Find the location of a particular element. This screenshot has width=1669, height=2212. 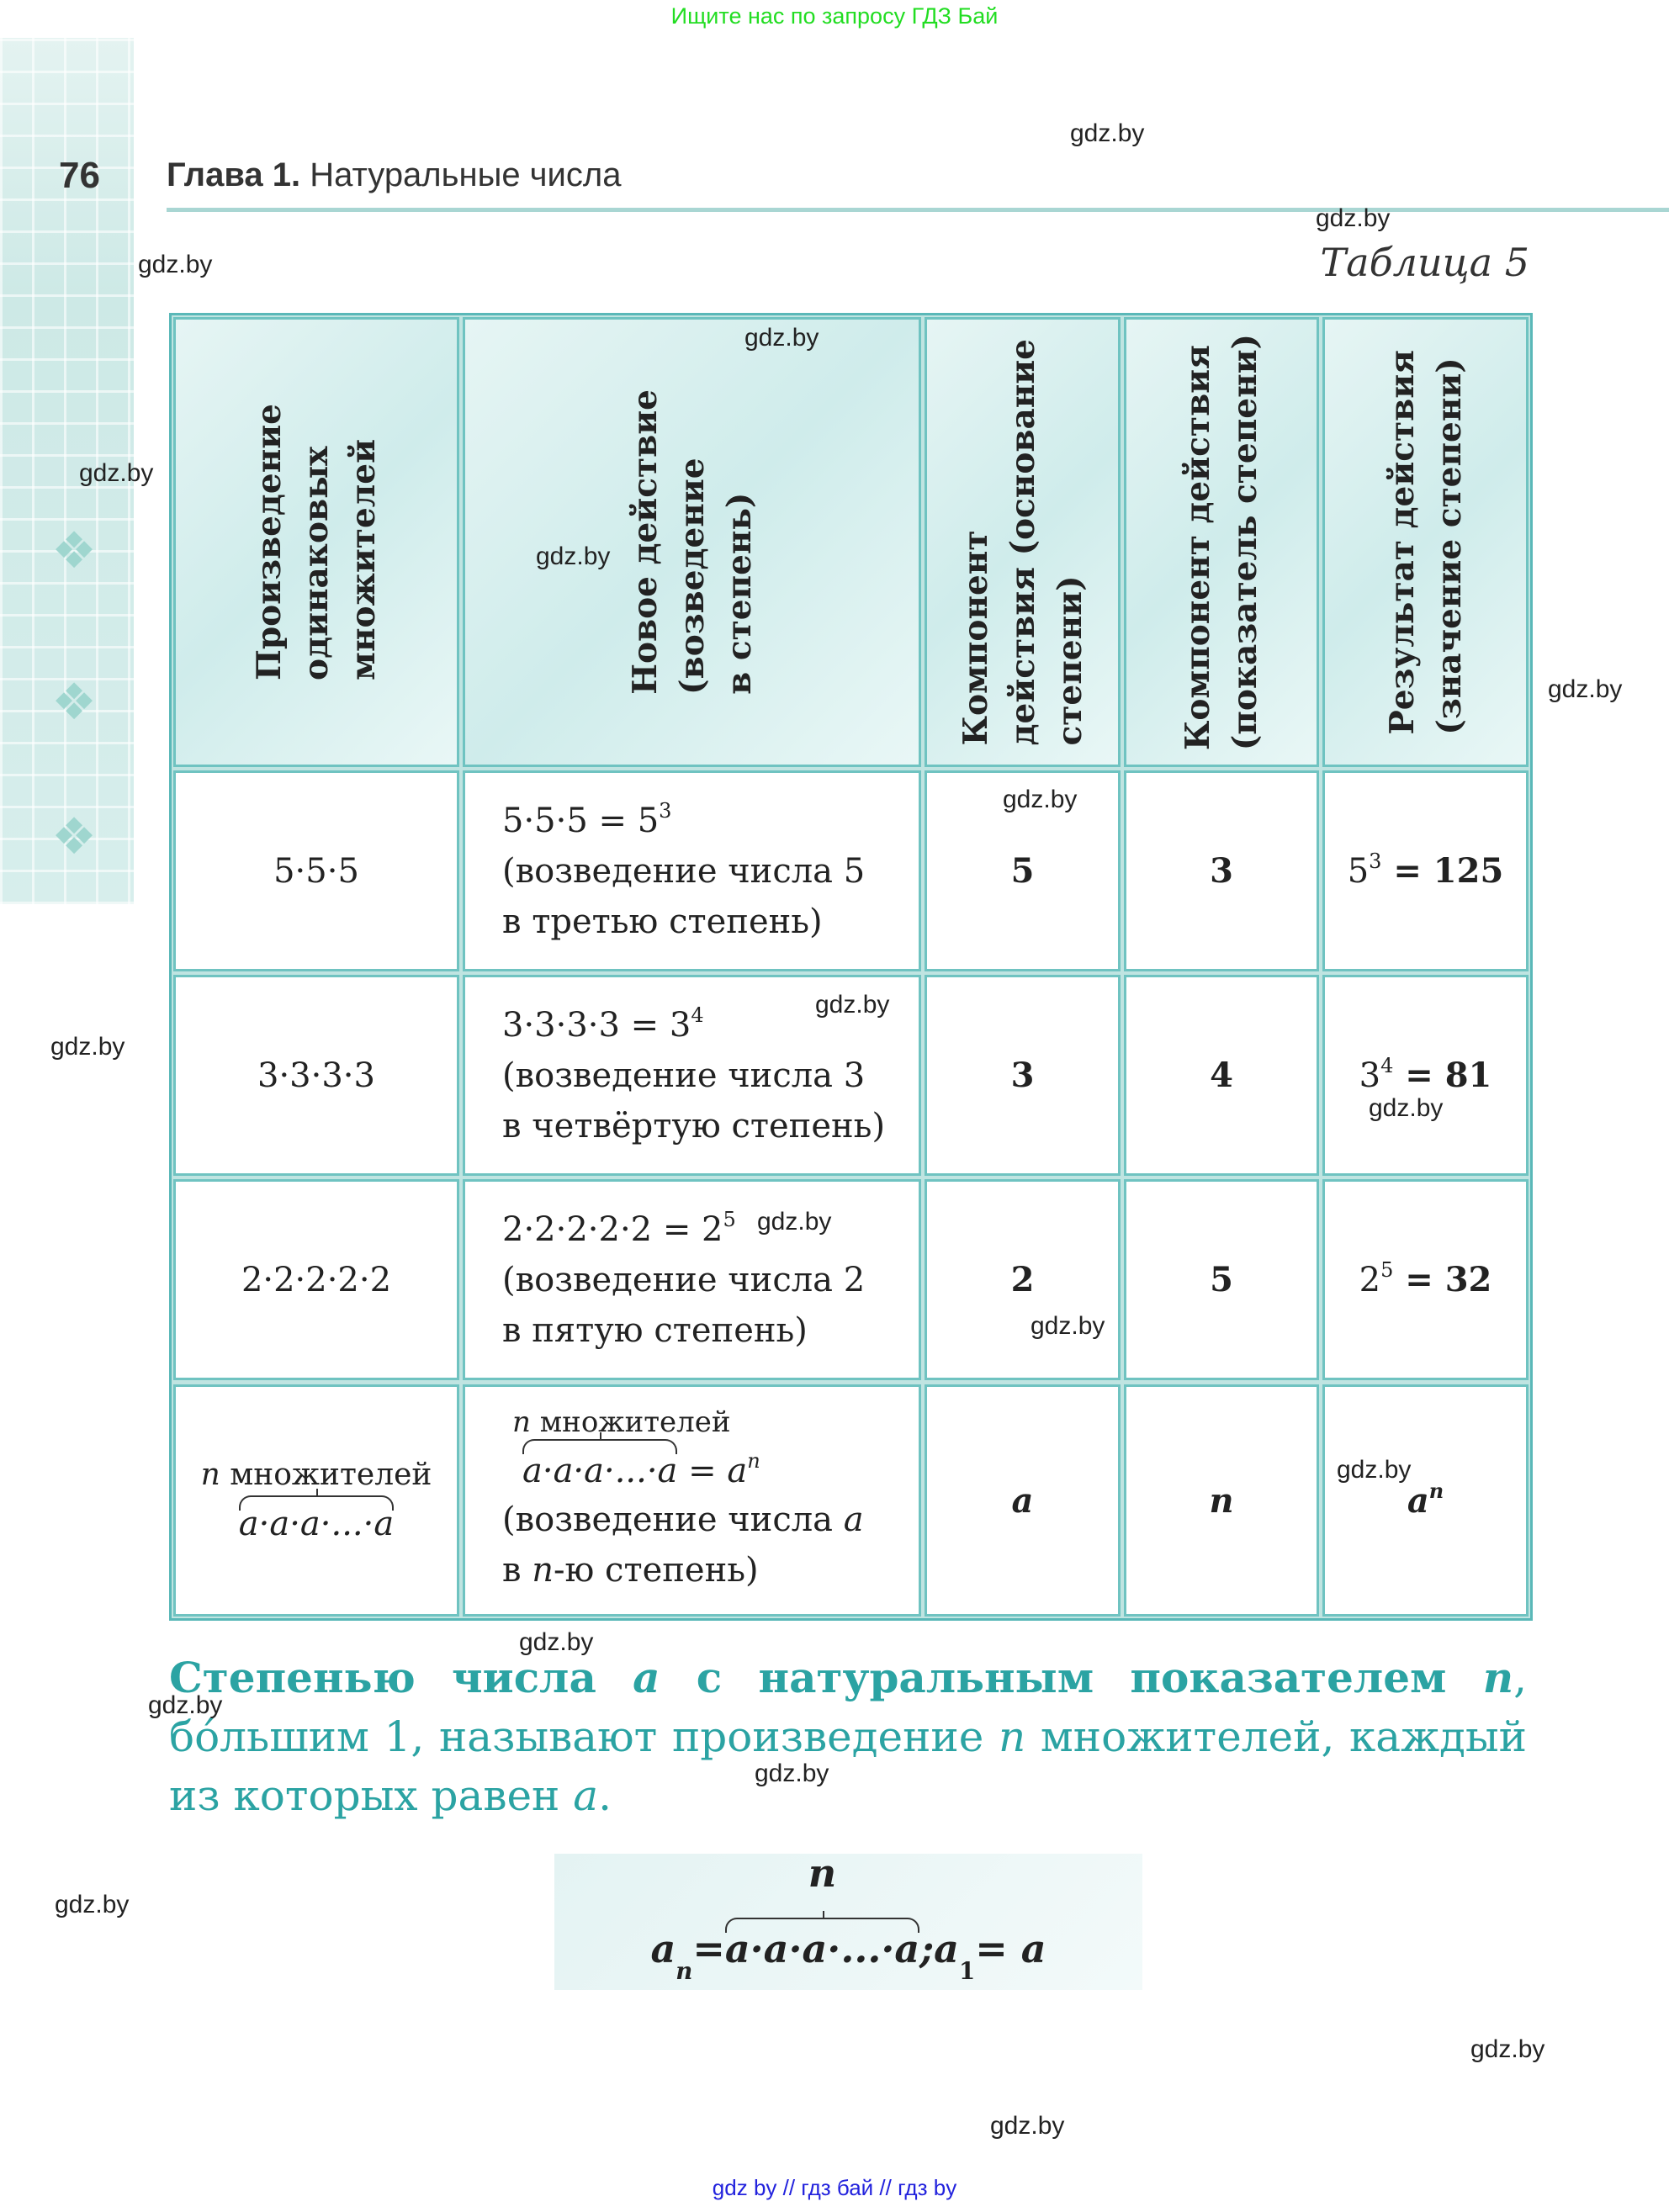

header-cell: Компонент действия (основание степени) is located at coordinates (1023, 542).